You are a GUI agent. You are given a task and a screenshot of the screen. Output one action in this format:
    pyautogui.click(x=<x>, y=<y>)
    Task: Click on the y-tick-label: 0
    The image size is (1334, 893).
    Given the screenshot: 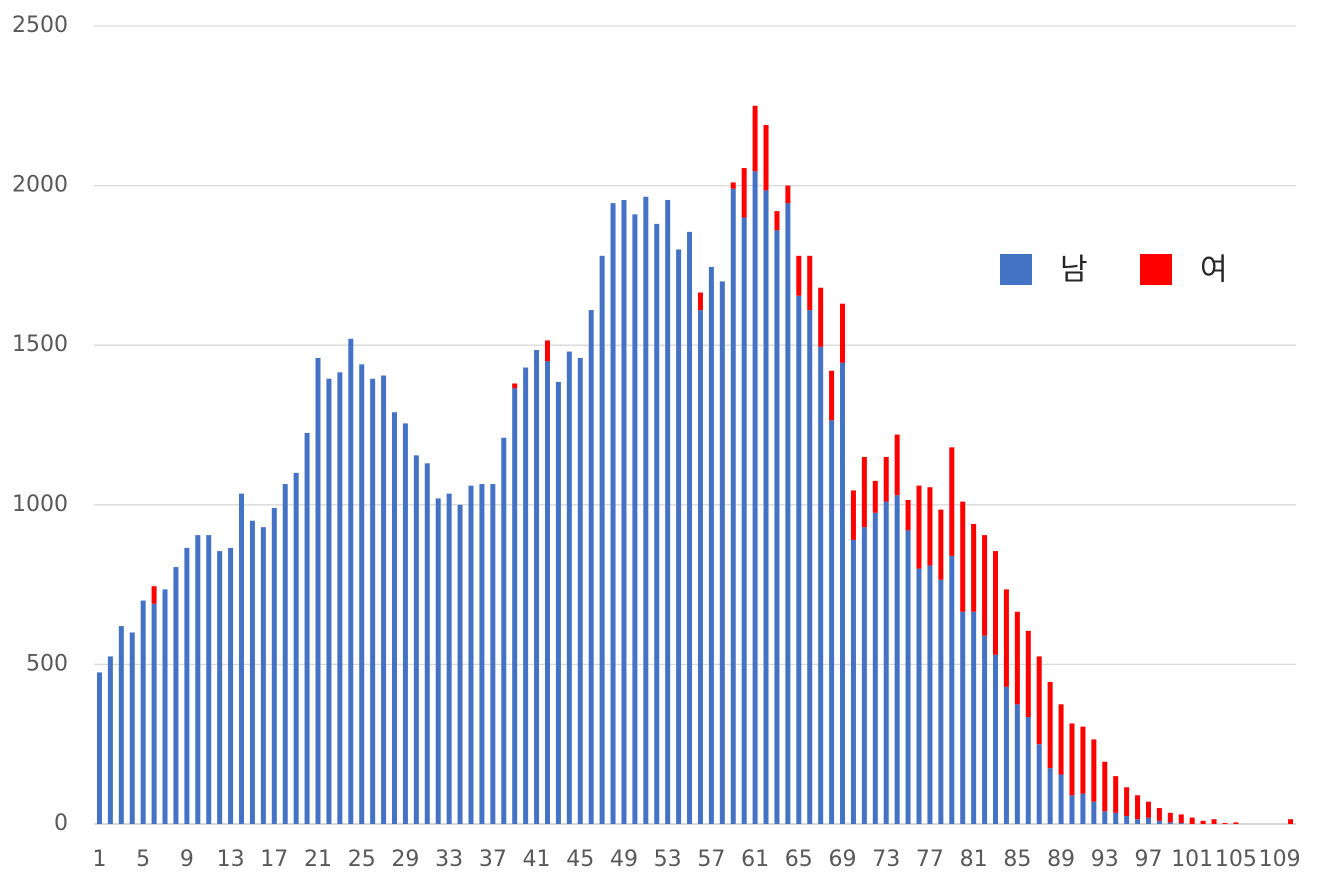 What is the action you would take?
    pyautogui.click(x=61, y=823)
    